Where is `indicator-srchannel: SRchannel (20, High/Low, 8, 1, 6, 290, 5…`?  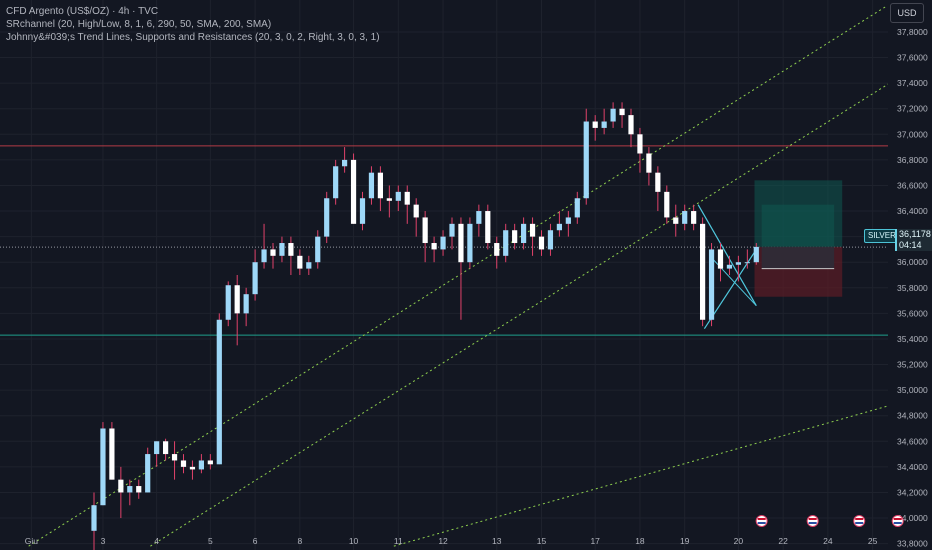 indicator-srchannel: SRchannel (20, High/Low, 8, 1, 6, 290, 5… is located at coordinates (139, 24).